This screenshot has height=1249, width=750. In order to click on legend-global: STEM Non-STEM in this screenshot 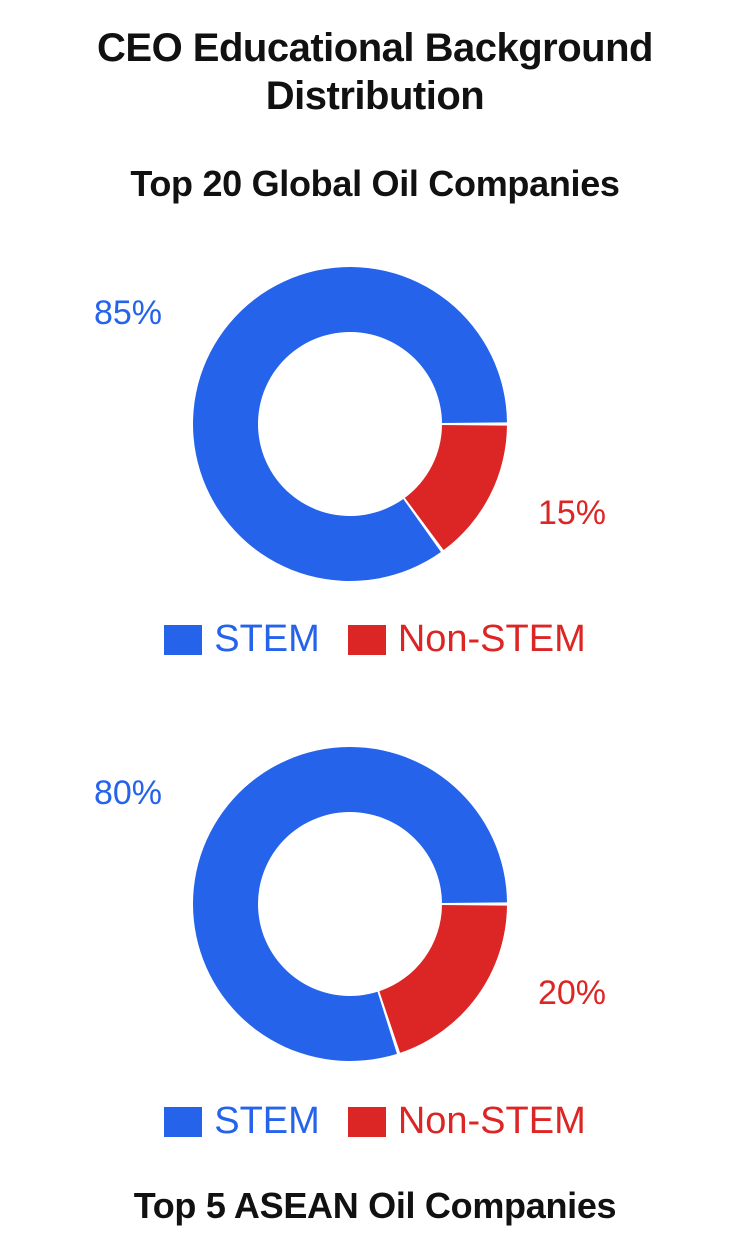, I will do `click(375, 639)`.